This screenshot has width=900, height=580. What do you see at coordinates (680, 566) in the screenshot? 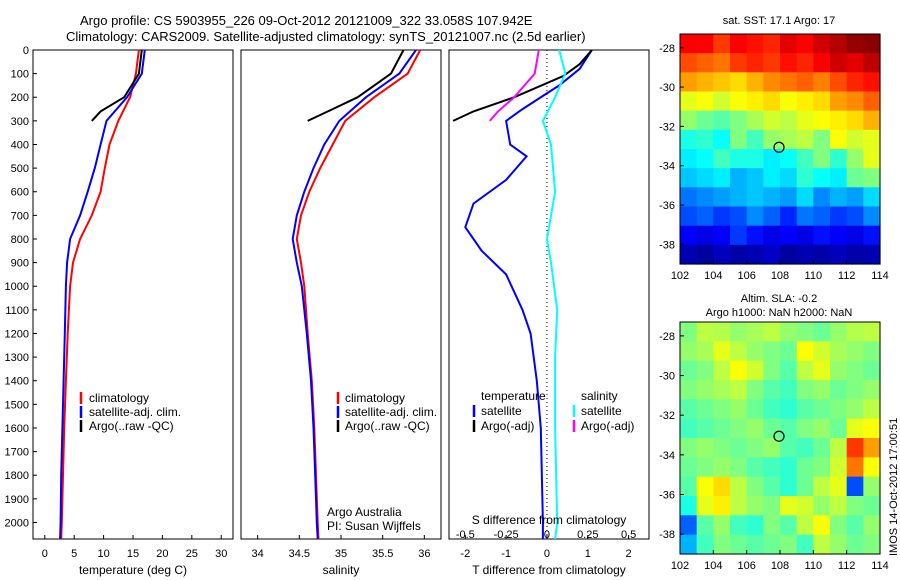
I see `x-tick-label: 102` at bounding box center [680, 566].